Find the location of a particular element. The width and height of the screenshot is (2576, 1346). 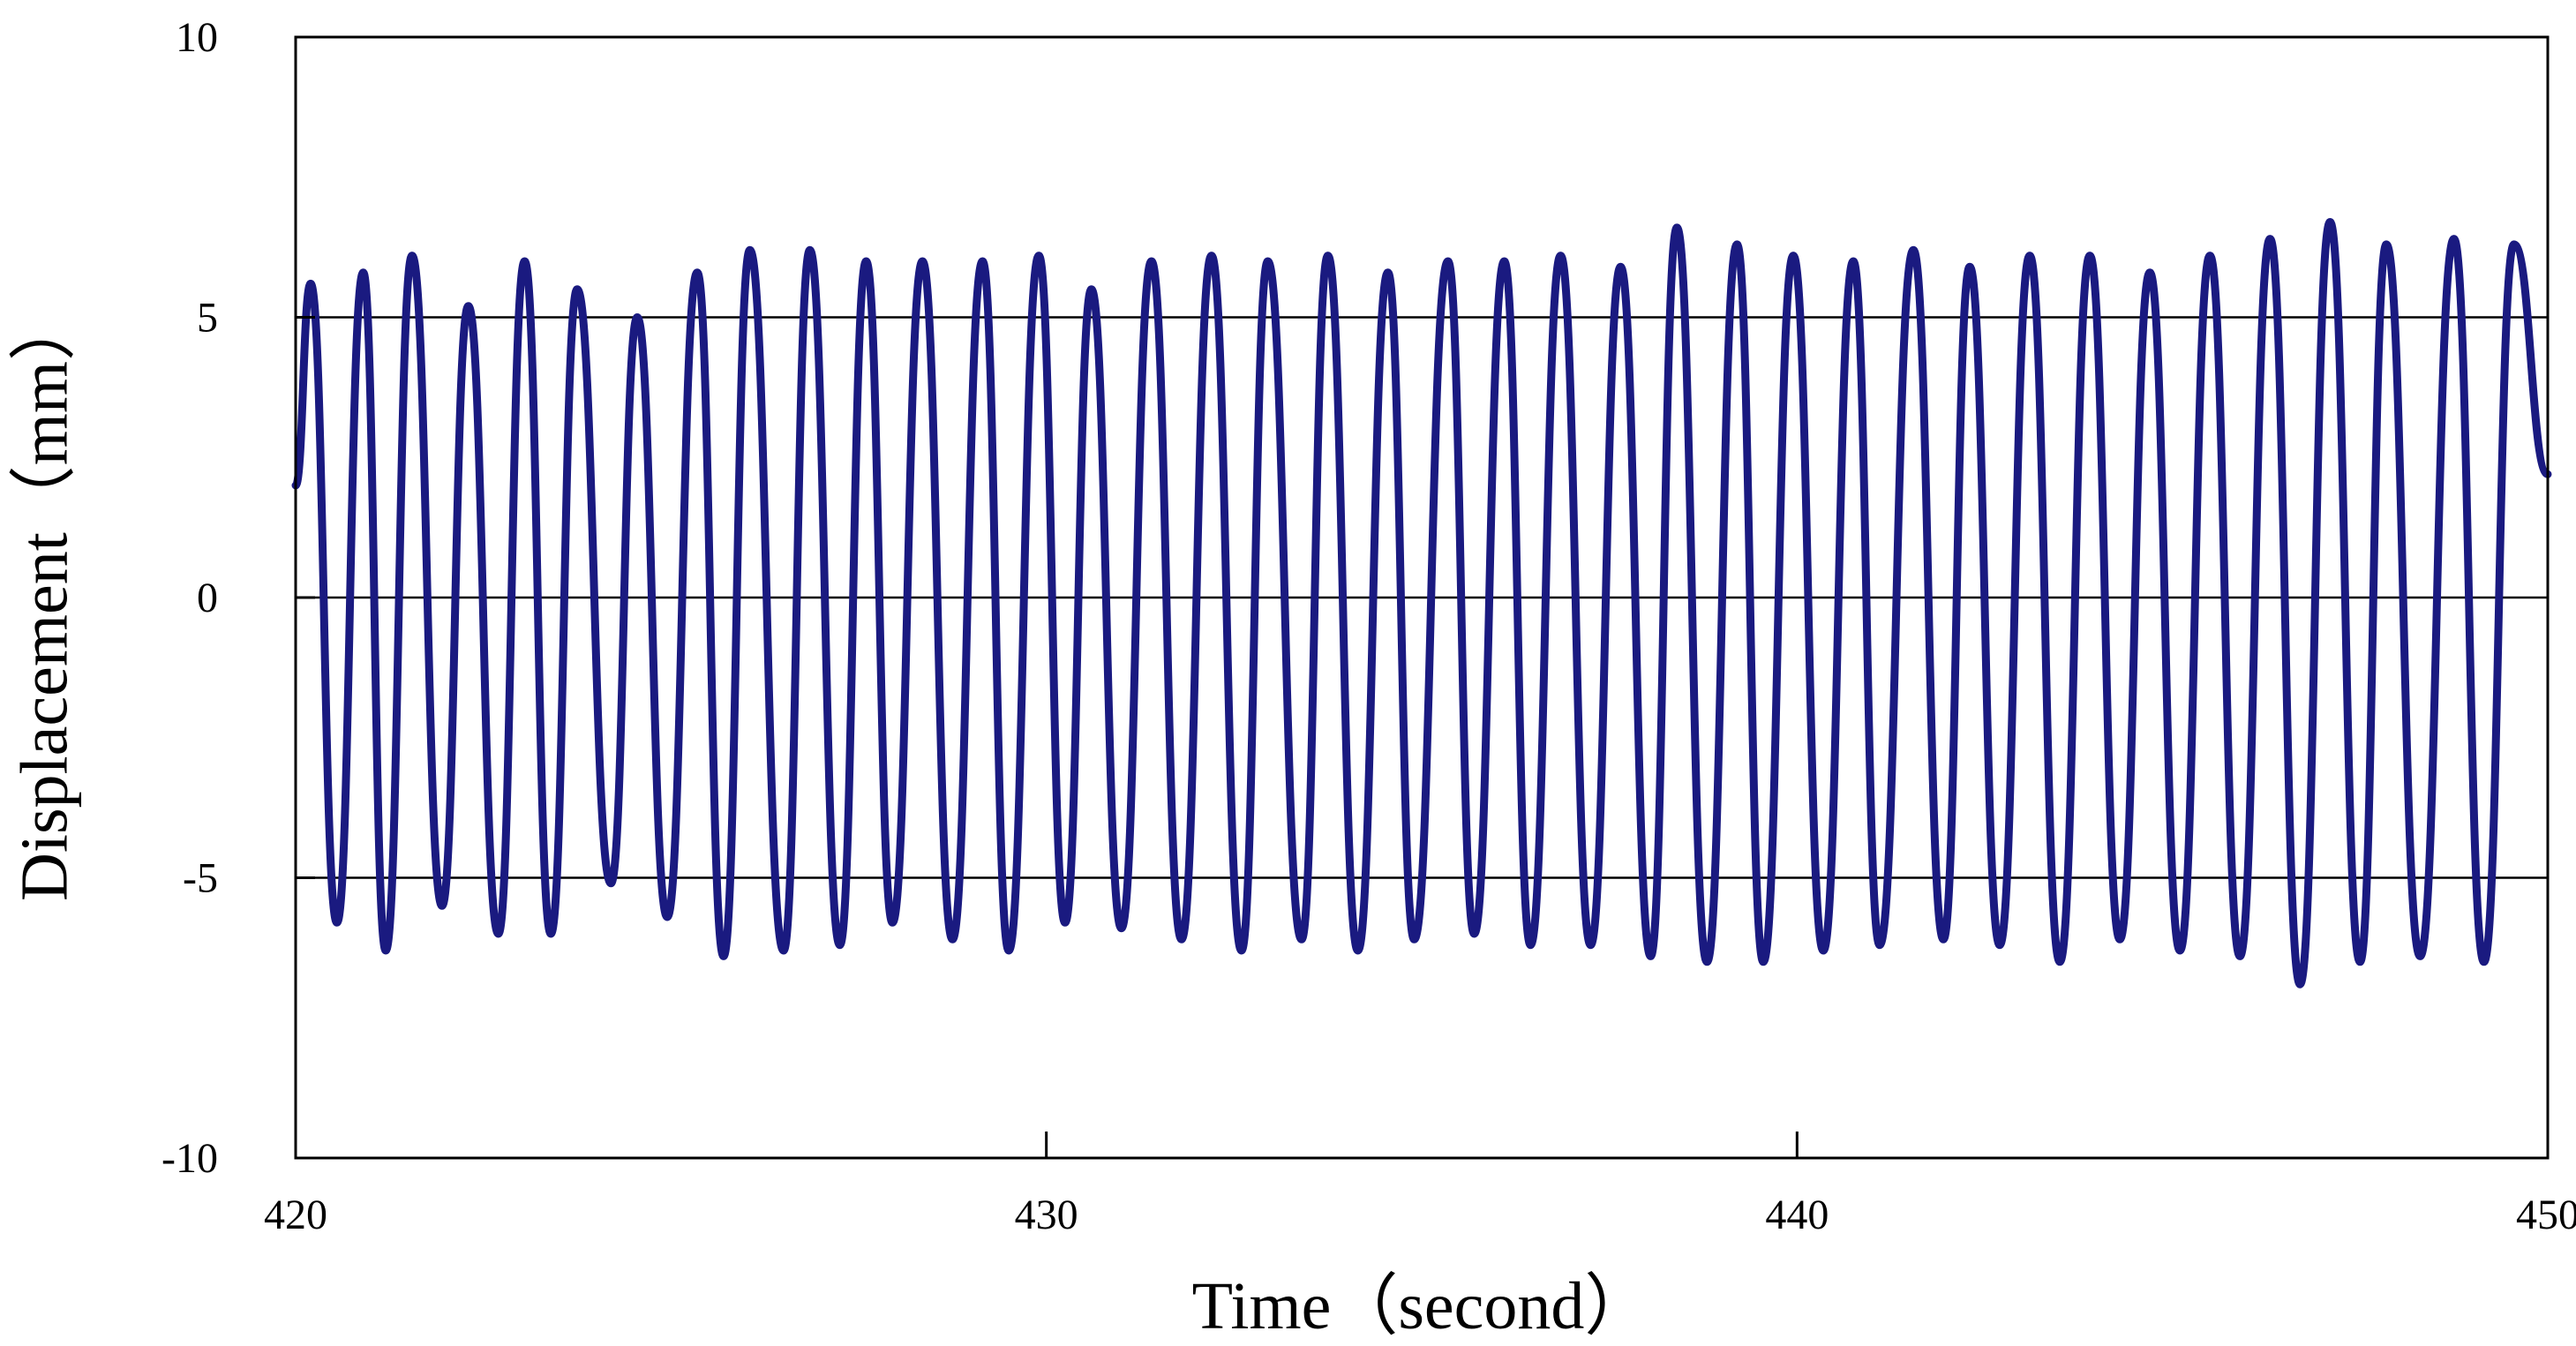

x-tick-label: 420 is located at coordinates (295, 1215).